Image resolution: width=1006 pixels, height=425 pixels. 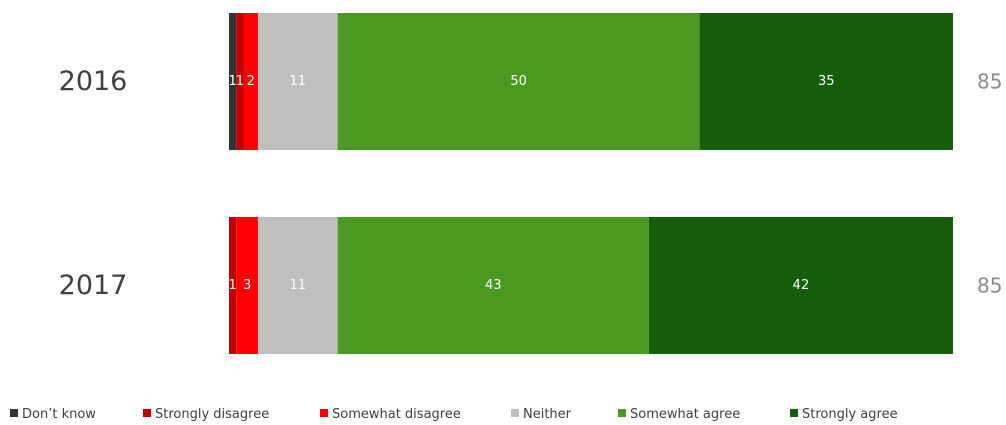 I want to click on data-label: 43, so click(x=493, y=285).